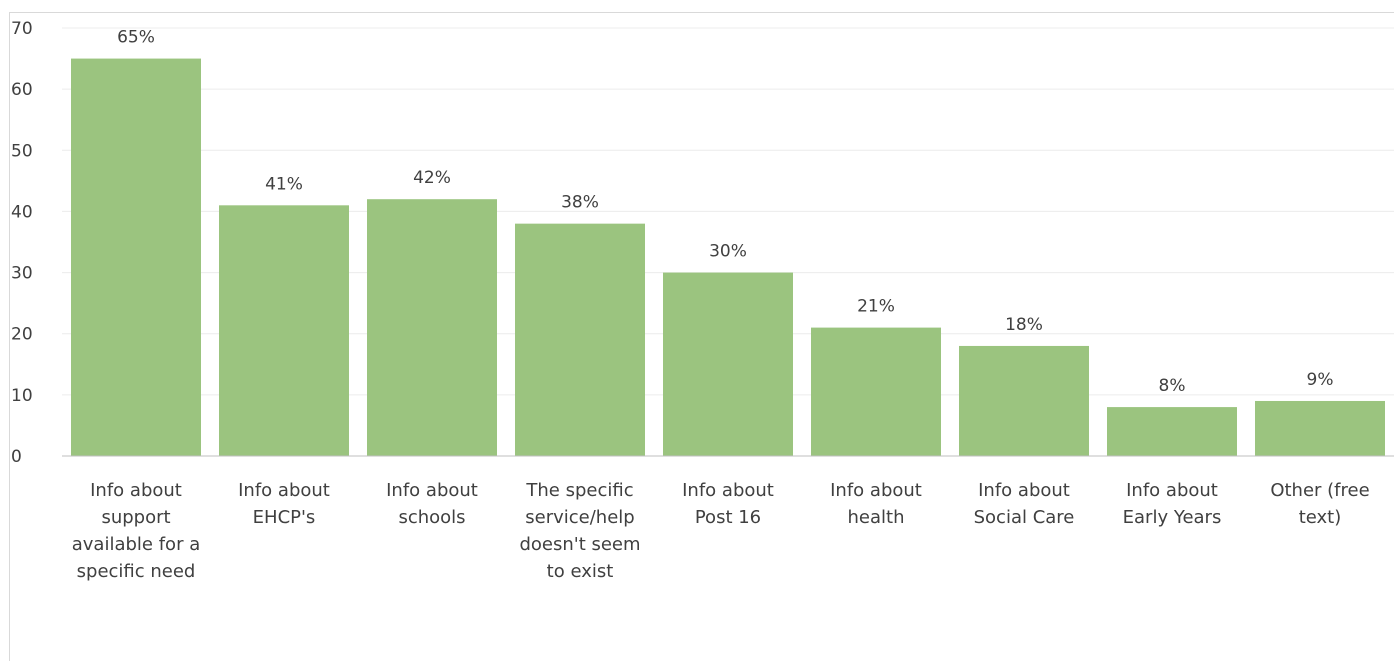 The height and width of the screenshot is (661, 1394). Describe the element at coordinates (876, 517) in the screenshot. I see `category-label-line: health` at that location.